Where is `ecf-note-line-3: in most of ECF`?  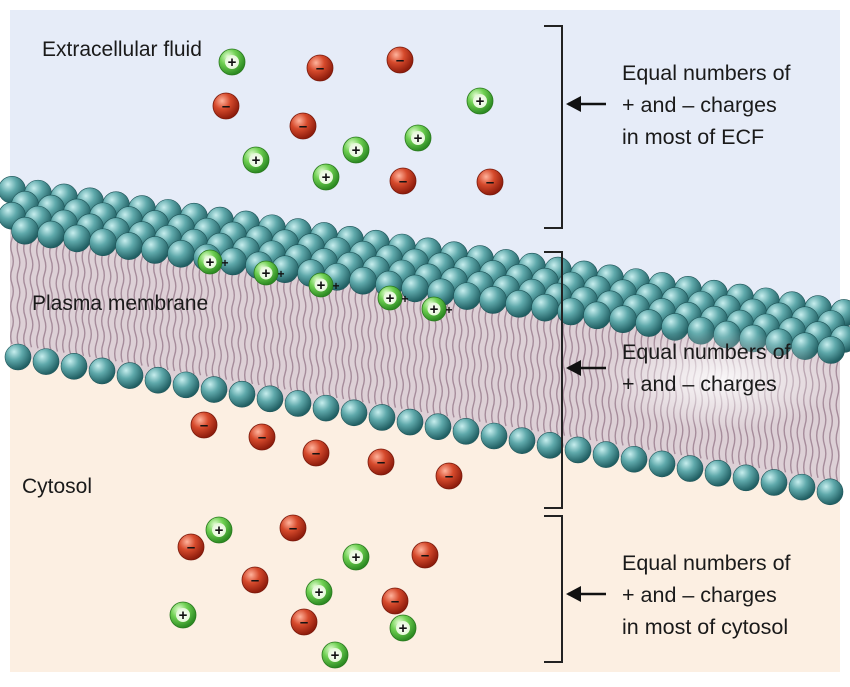 ecf-note-line-3: in most of ECF is located at coordinates (693, 137).